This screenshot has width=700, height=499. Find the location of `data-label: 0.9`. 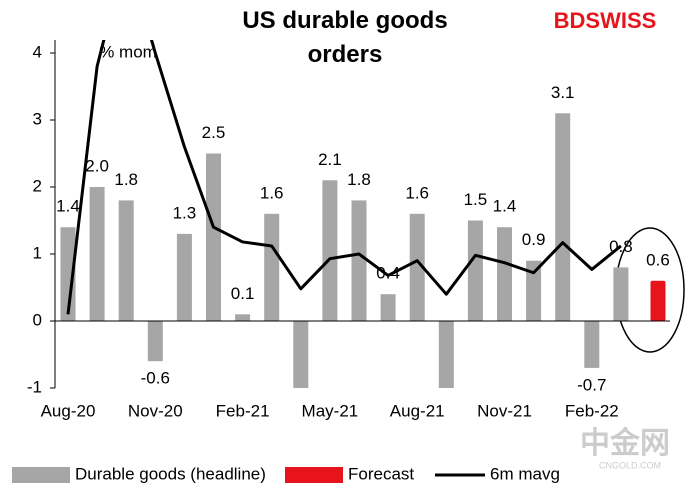

data-label: 0.9 is located at coordinates (534, 239).